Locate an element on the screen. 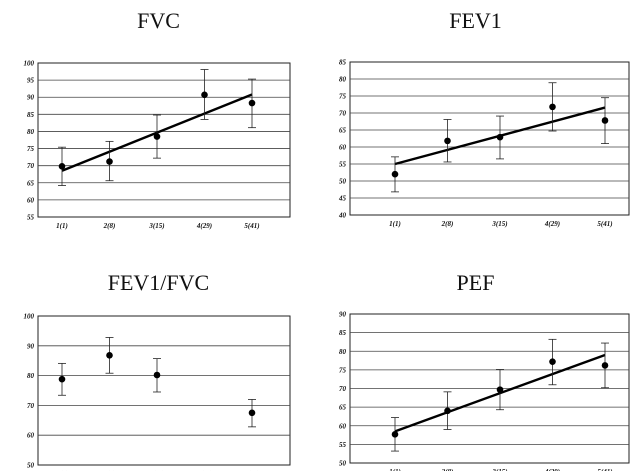 This screenshot has height=471, width=634. y-tick-label: 40 is located at coordinates (342, 216).